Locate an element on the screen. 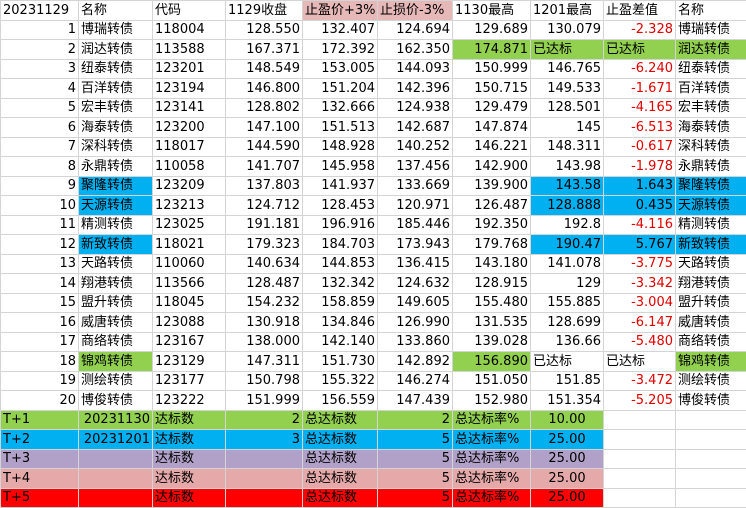  cell: 海泰转债 is located at coordinates (711, 128).